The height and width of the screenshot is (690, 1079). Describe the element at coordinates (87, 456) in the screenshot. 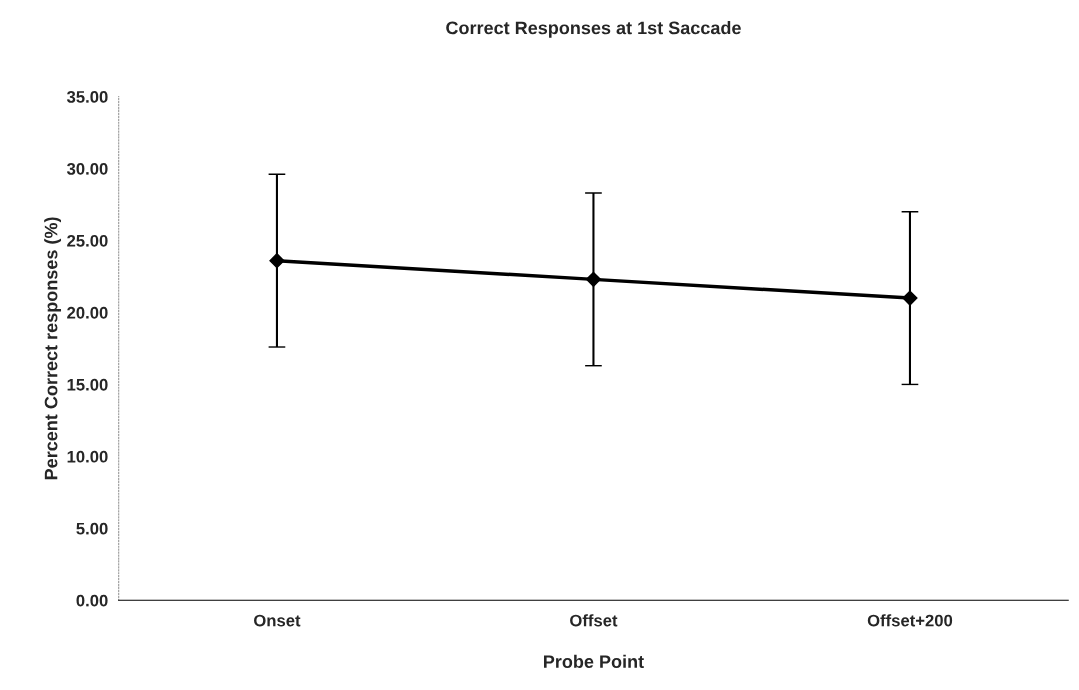

I see `y-tick-label: 10.00` at that location.